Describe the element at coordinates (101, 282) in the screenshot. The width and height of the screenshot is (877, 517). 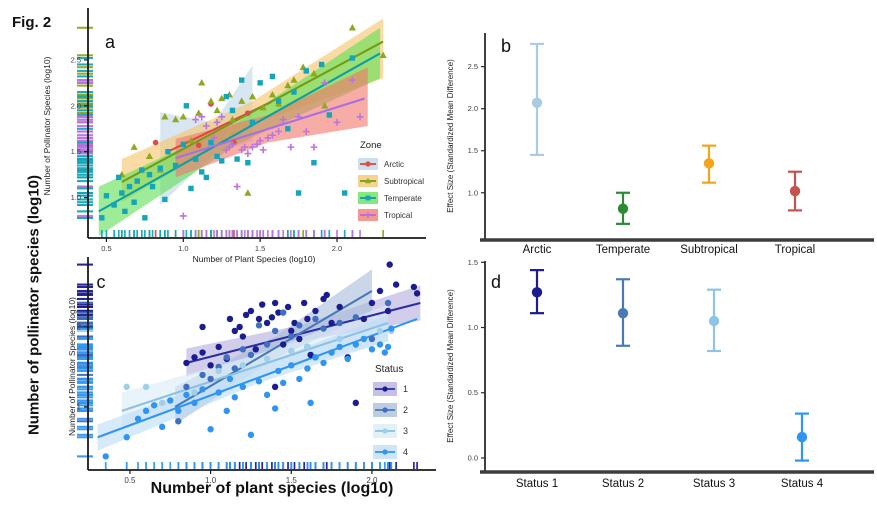
I see `panel-letter: c` at that location.